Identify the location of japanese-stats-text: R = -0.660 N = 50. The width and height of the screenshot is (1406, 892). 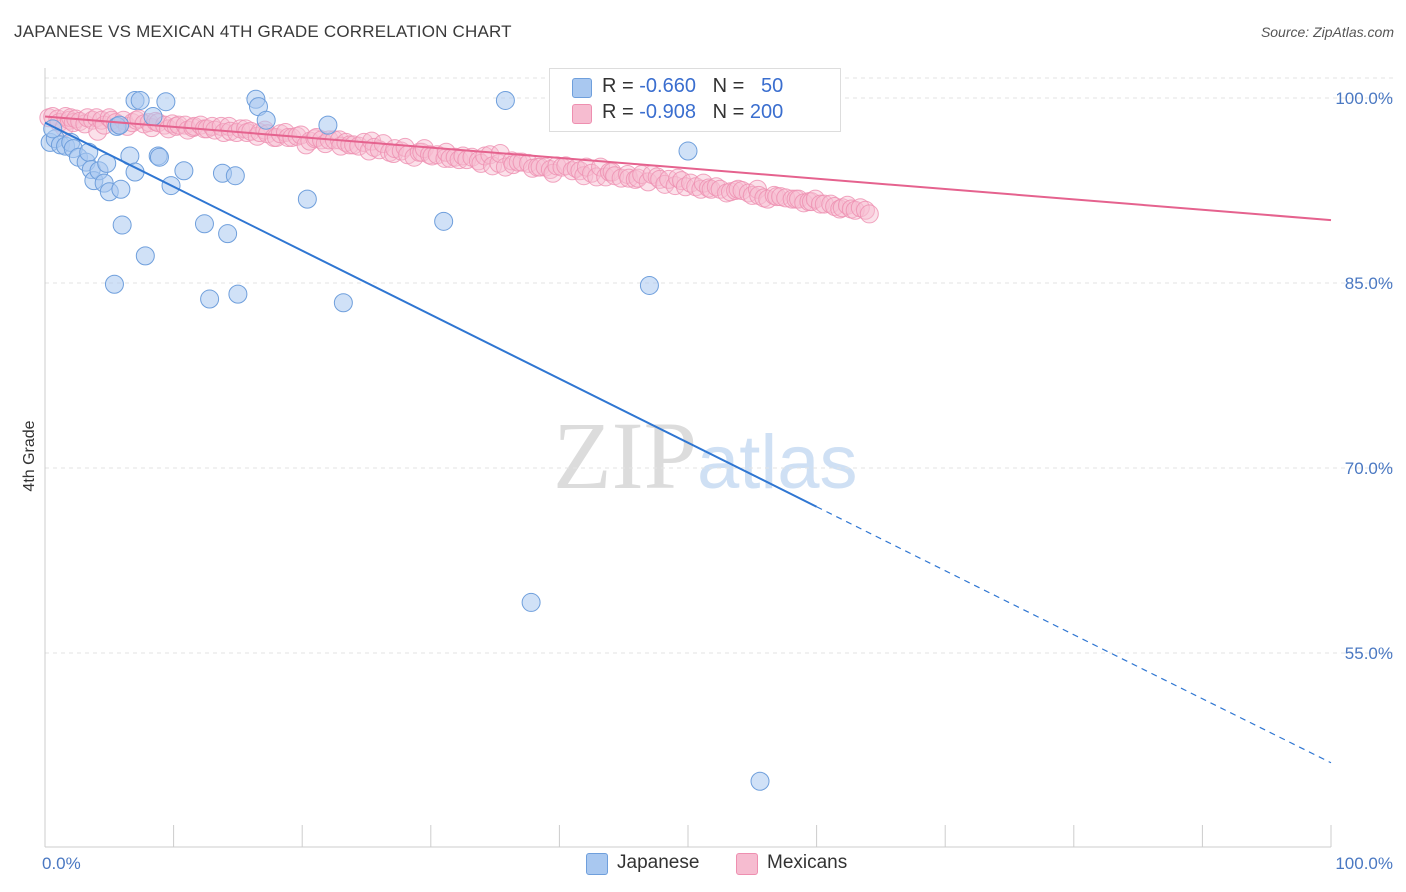
(692, 86).